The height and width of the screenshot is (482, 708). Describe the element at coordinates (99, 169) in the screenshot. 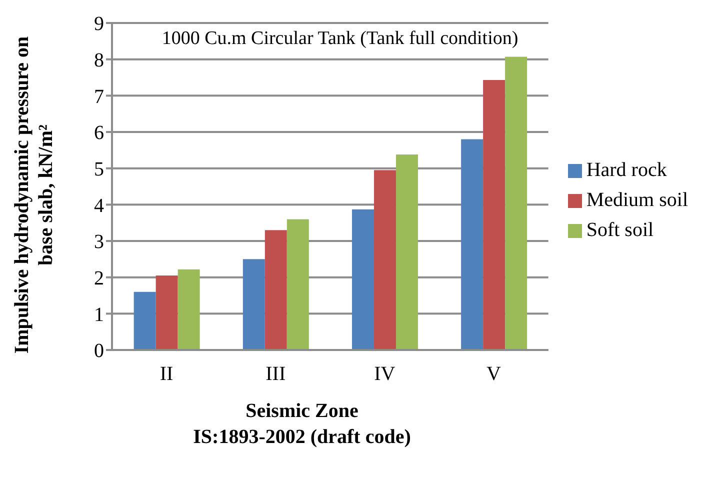

I see `y-tick-label: 5` at that location.